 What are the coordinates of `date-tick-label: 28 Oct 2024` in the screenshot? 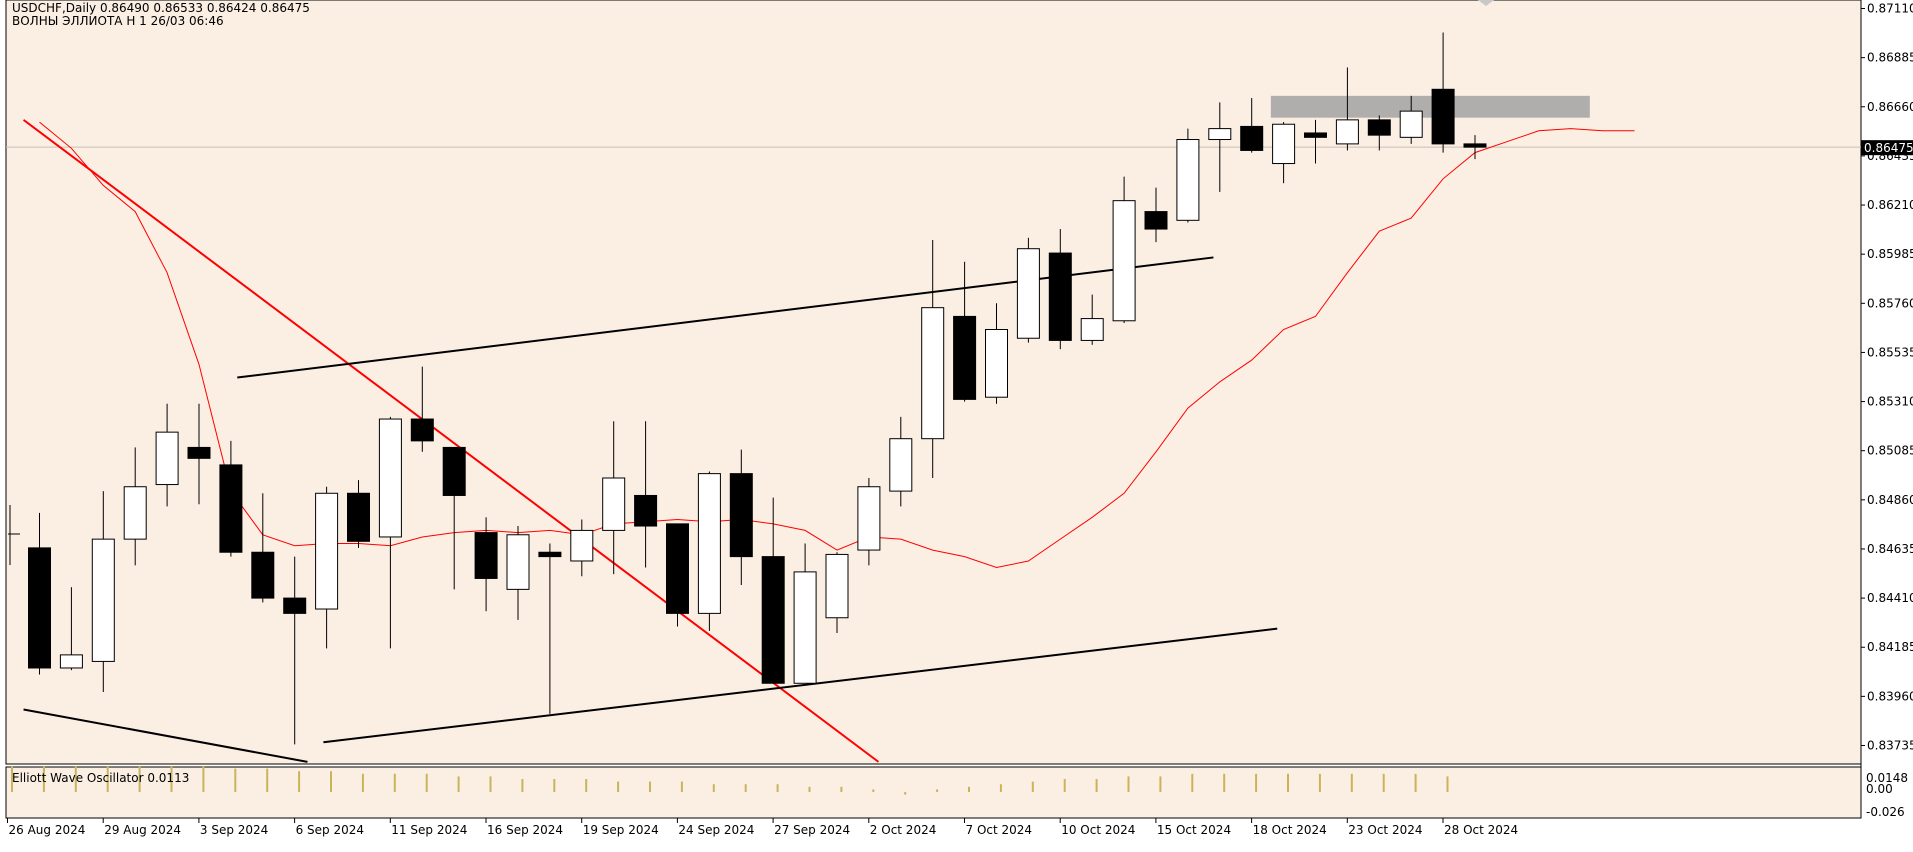 It's located at (1481, 830).